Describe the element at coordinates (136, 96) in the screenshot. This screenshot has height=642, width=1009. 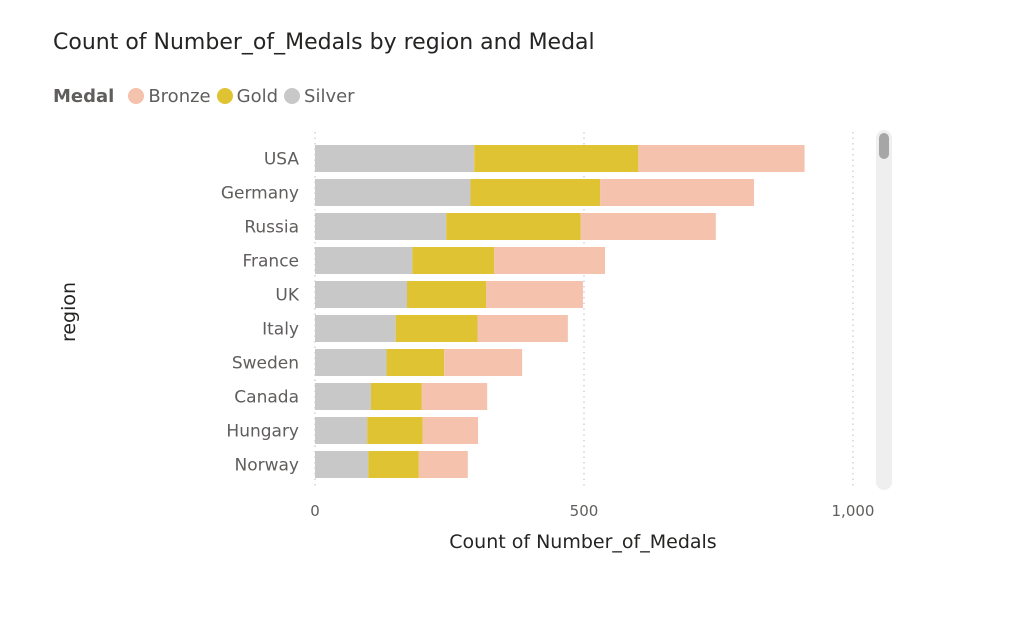
I see `legend-dot-bronze` at that location.